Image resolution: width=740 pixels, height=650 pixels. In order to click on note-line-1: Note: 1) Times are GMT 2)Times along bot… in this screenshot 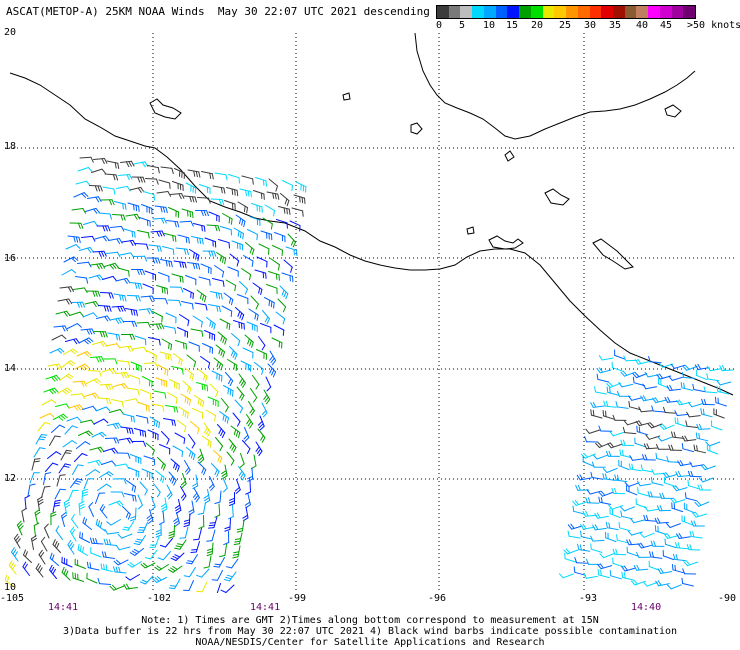, I will do `click(370, 620)`.